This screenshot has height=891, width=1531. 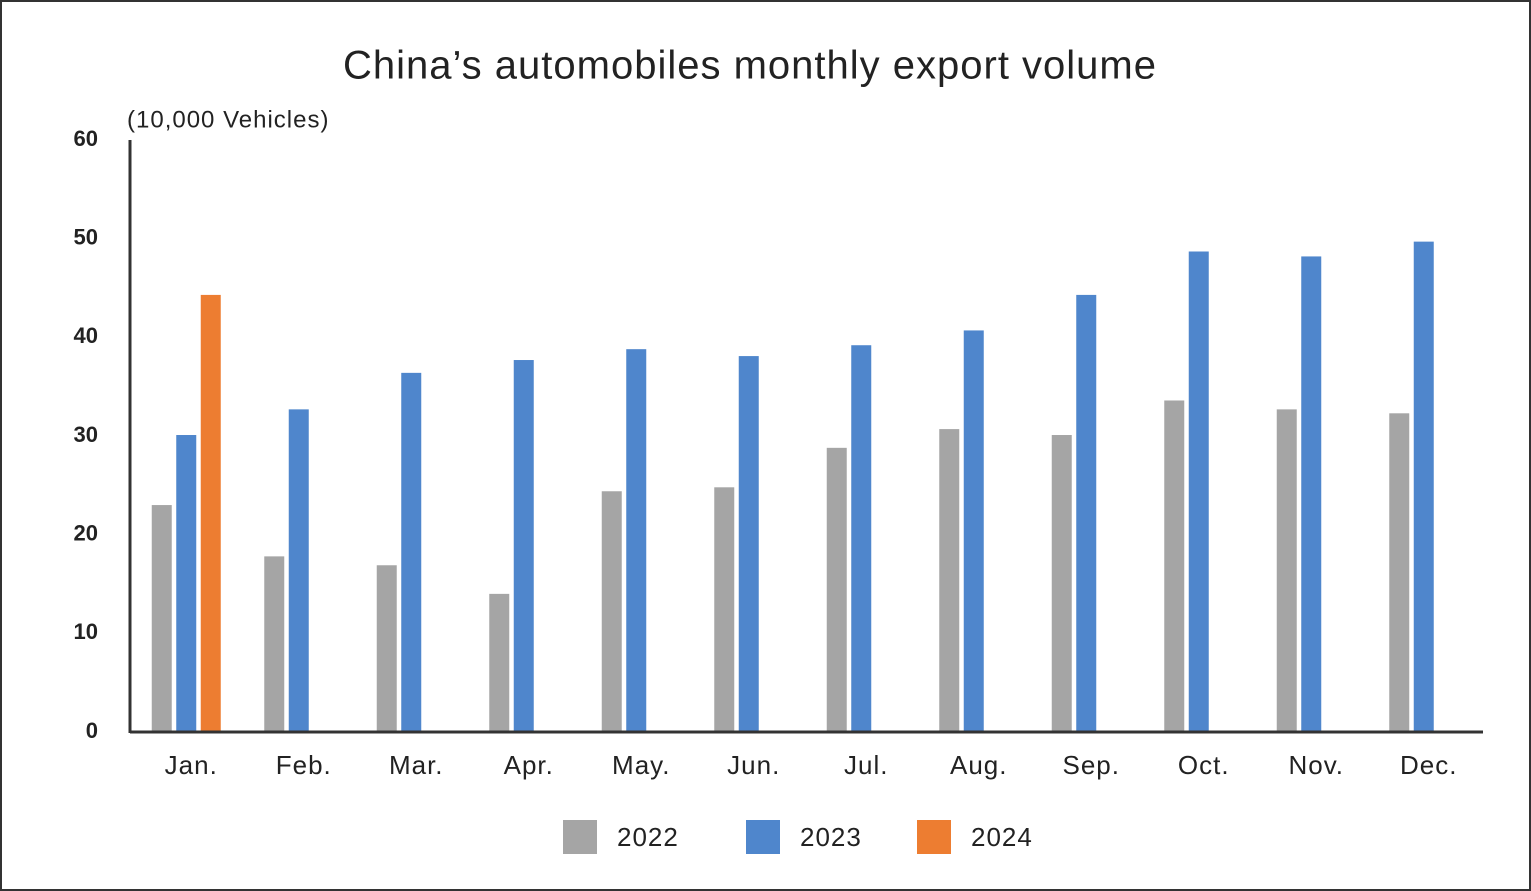 What do you see at coordinates (228, 119) in the screenshot?
I see `y-axis-label: (10,000 Vehicles)` at bounding box center [228, 119].